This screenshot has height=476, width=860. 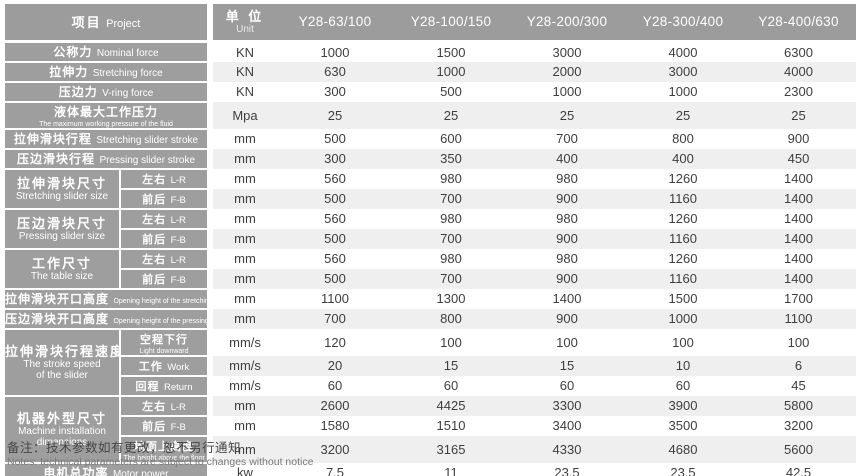 I want to click on project-label-en: Project, so click(x=123, y=23).